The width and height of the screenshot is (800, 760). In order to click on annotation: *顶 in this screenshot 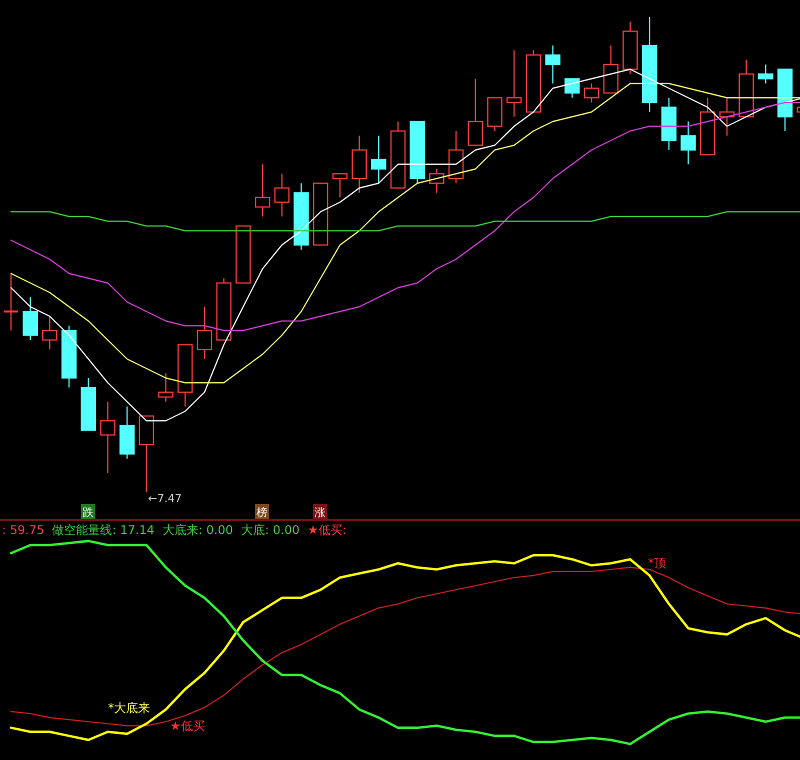, I will do `click(657, 563)`.